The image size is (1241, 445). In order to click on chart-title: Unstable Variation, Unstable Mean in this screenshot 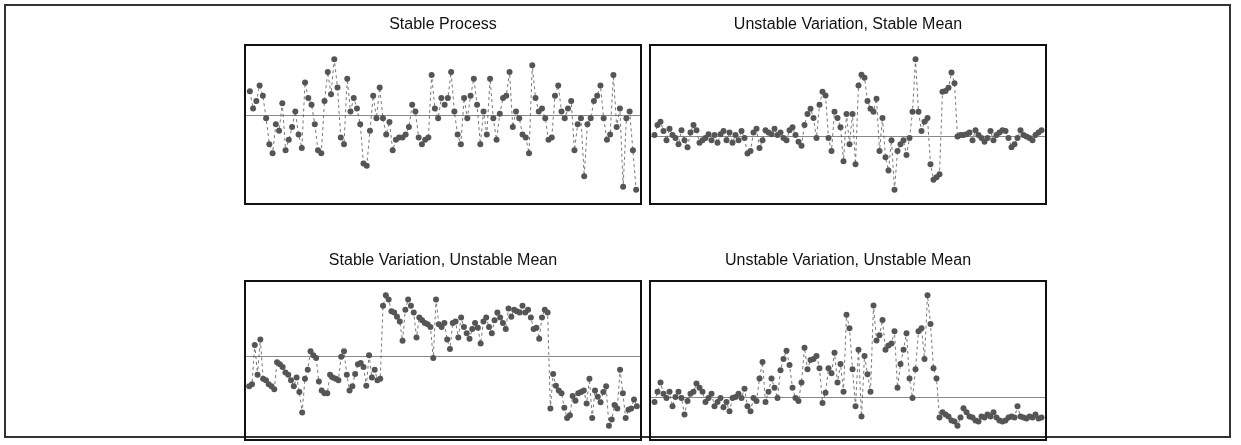, I will do `click(848, 260)`.